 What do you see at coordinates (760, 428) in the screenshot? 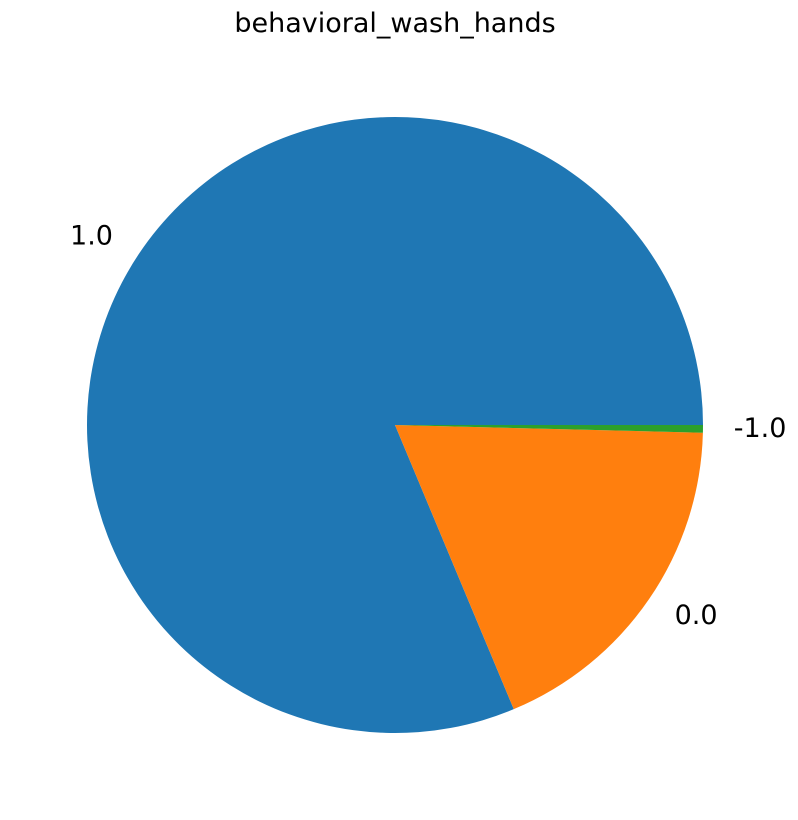
I see `pie-label--1.0: -1.0` at bounding box center [760, 428].